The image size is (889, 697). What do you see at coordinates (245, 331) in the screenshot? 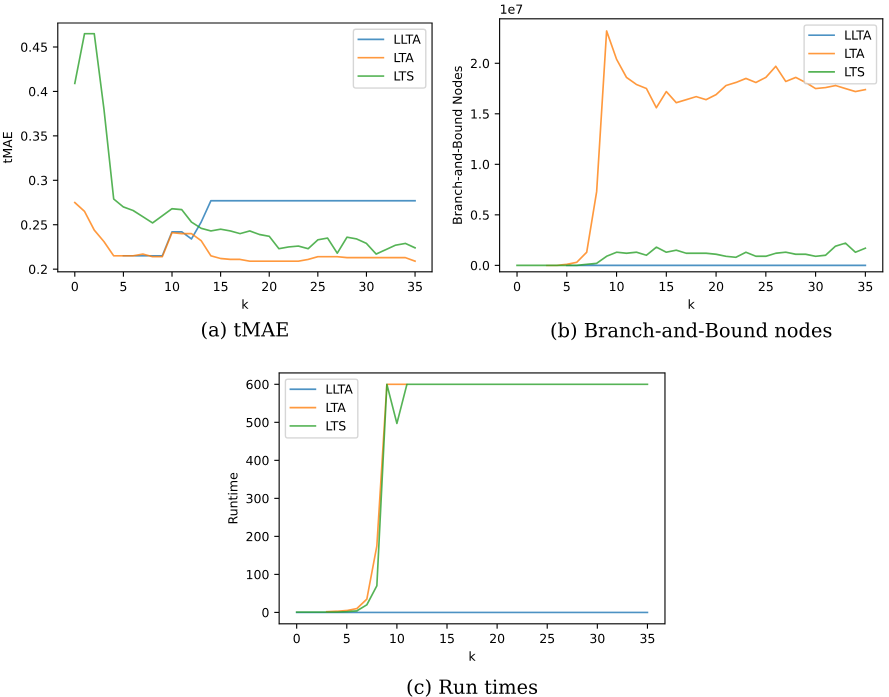
I see `text: (a) tMAE` at bounding box center [245, 331].